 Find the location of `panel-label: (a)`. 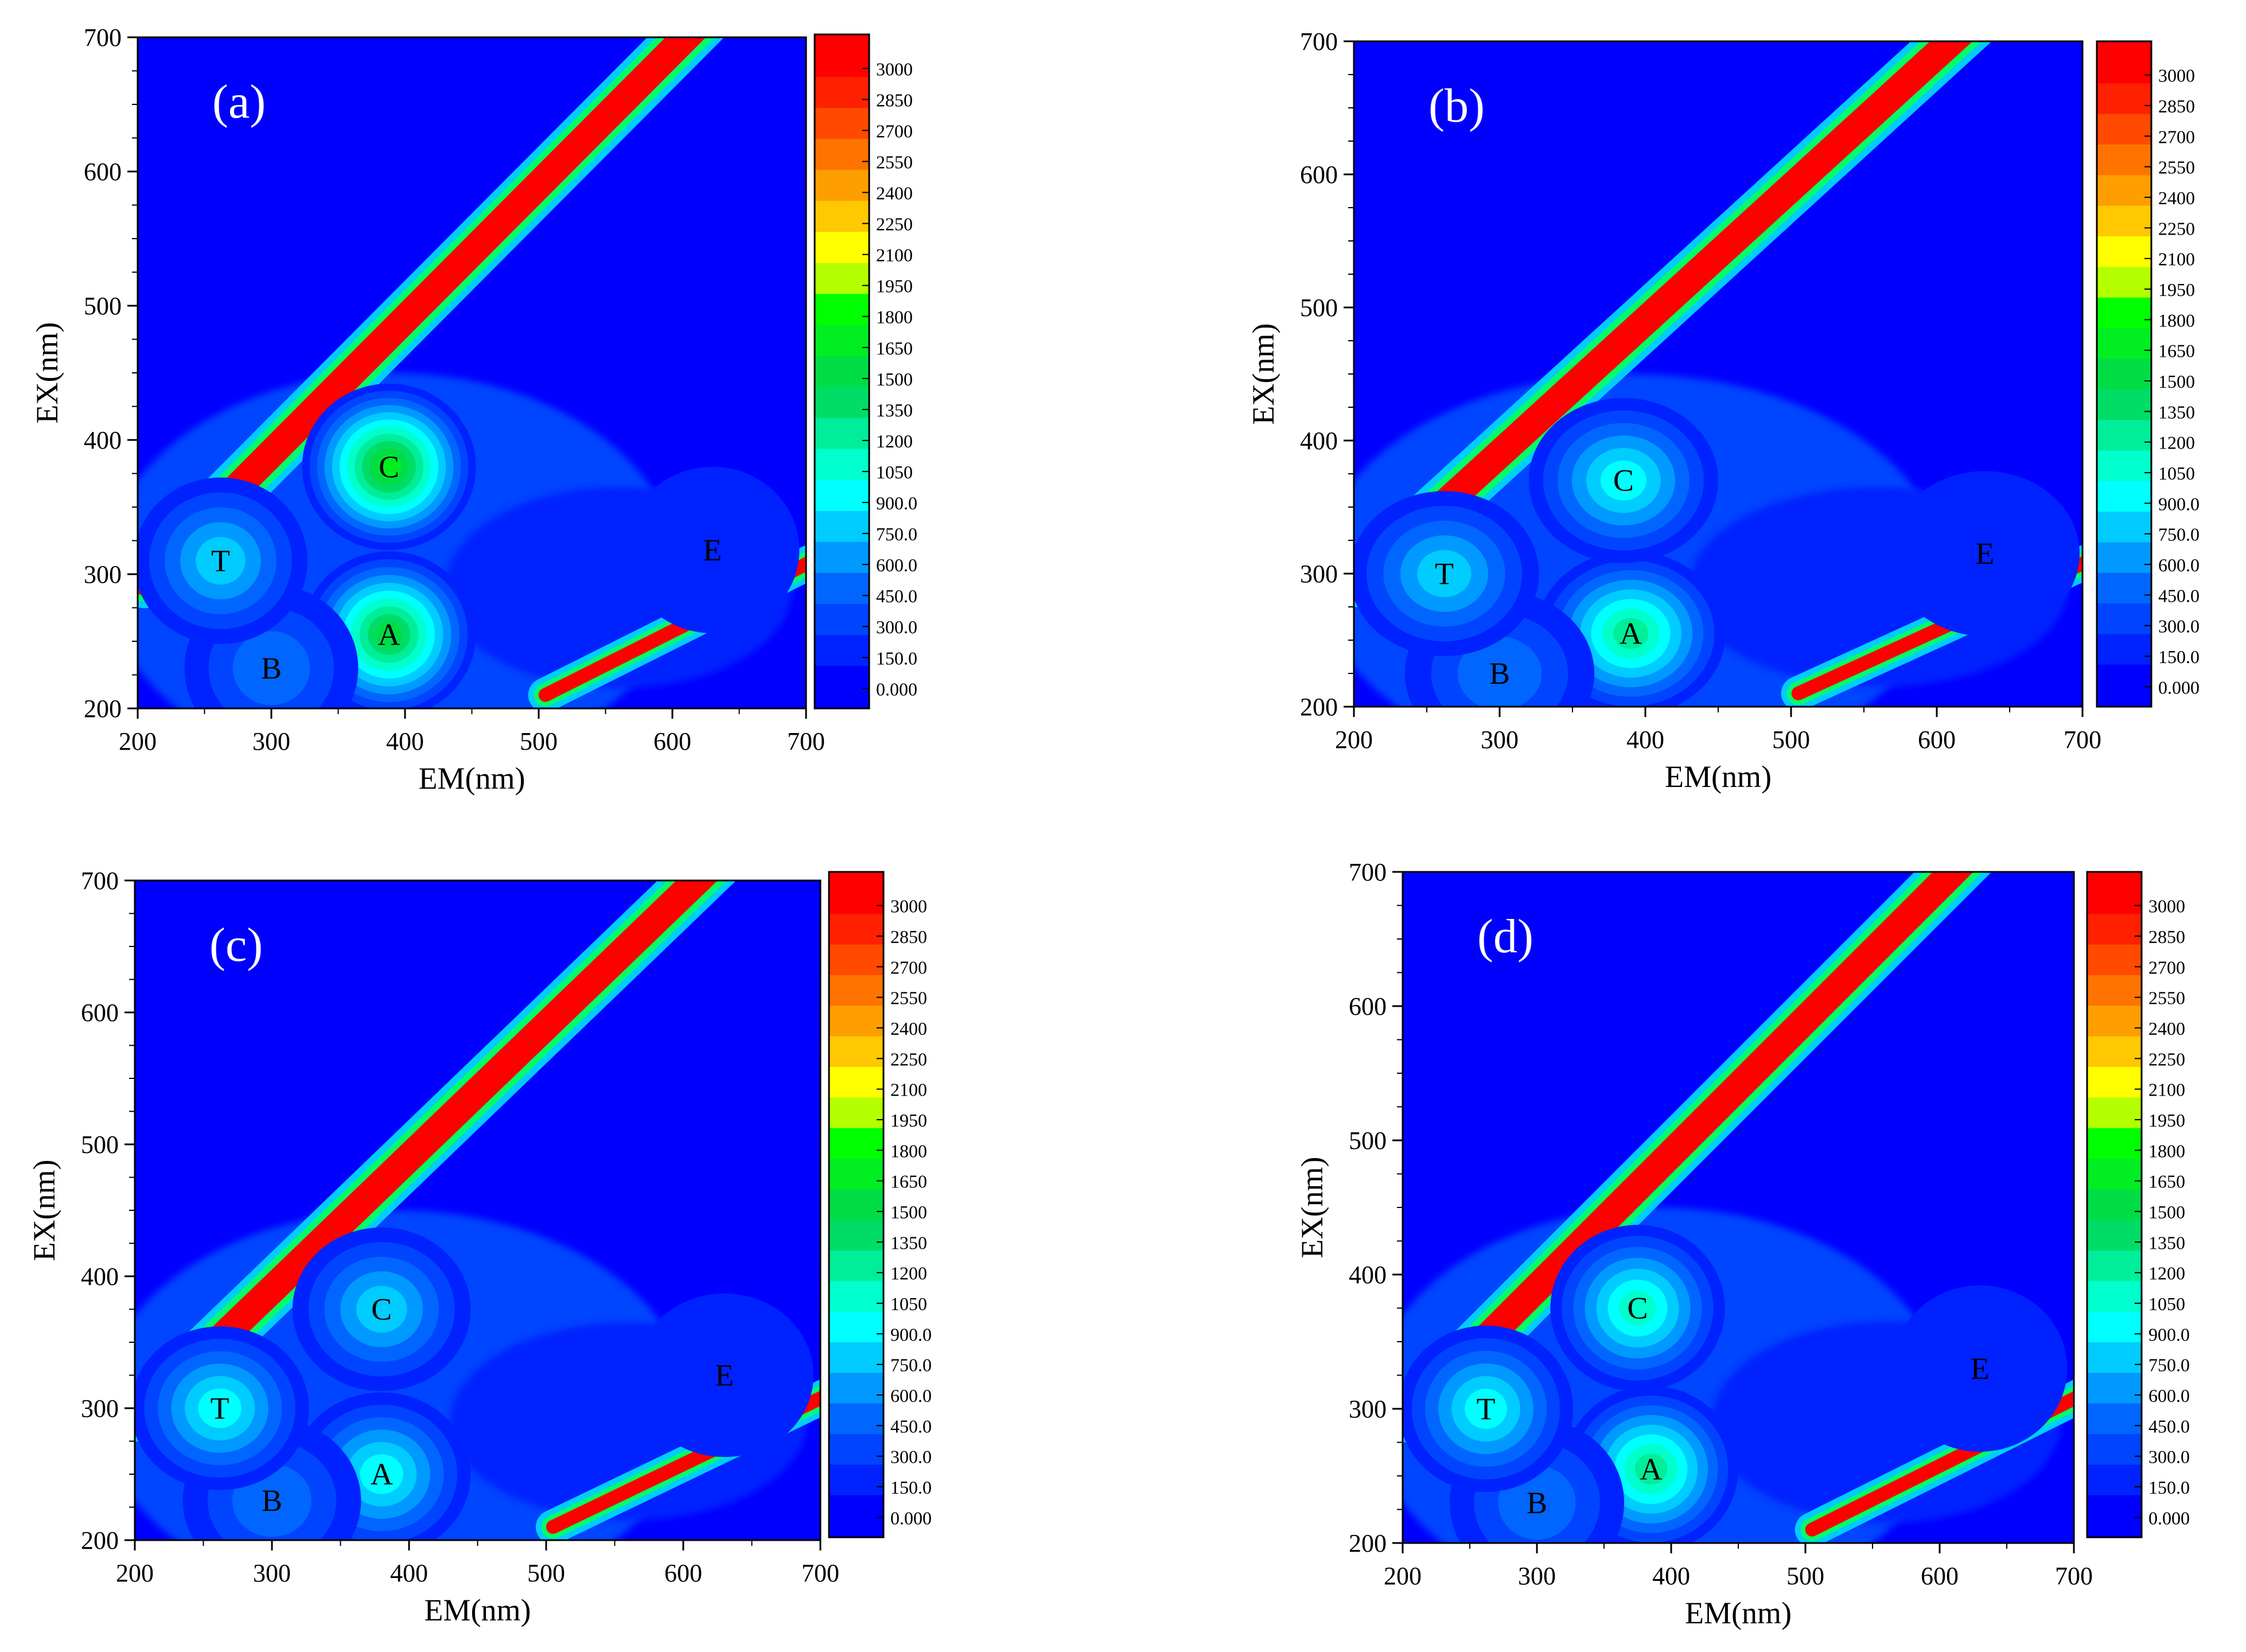

panel-label: (a) is located at coordinates (239, 101).